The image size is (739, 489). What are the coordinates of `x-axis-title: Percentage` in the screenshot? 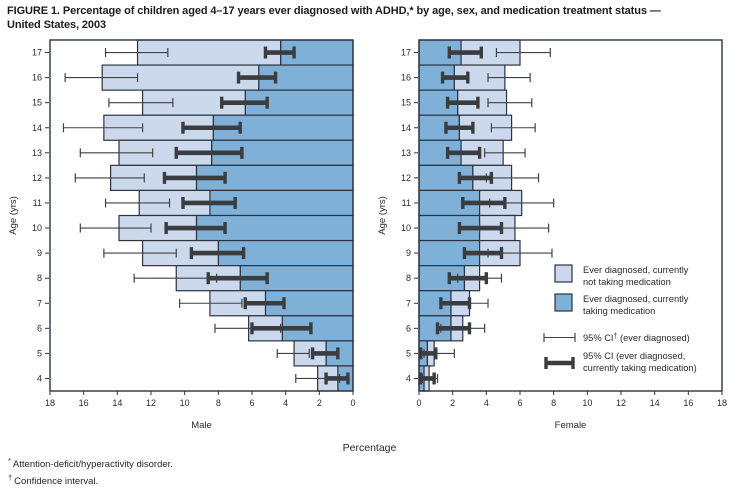 It's located at (369, 448).